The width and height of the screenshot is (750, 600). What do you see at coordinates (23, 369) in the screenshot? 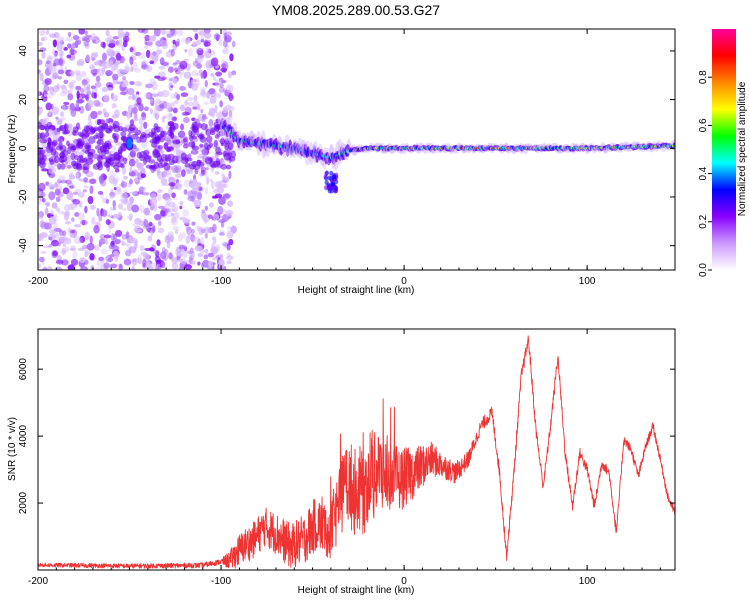
I see `y-tick-label: 6000` at bounding box center [23, 369].